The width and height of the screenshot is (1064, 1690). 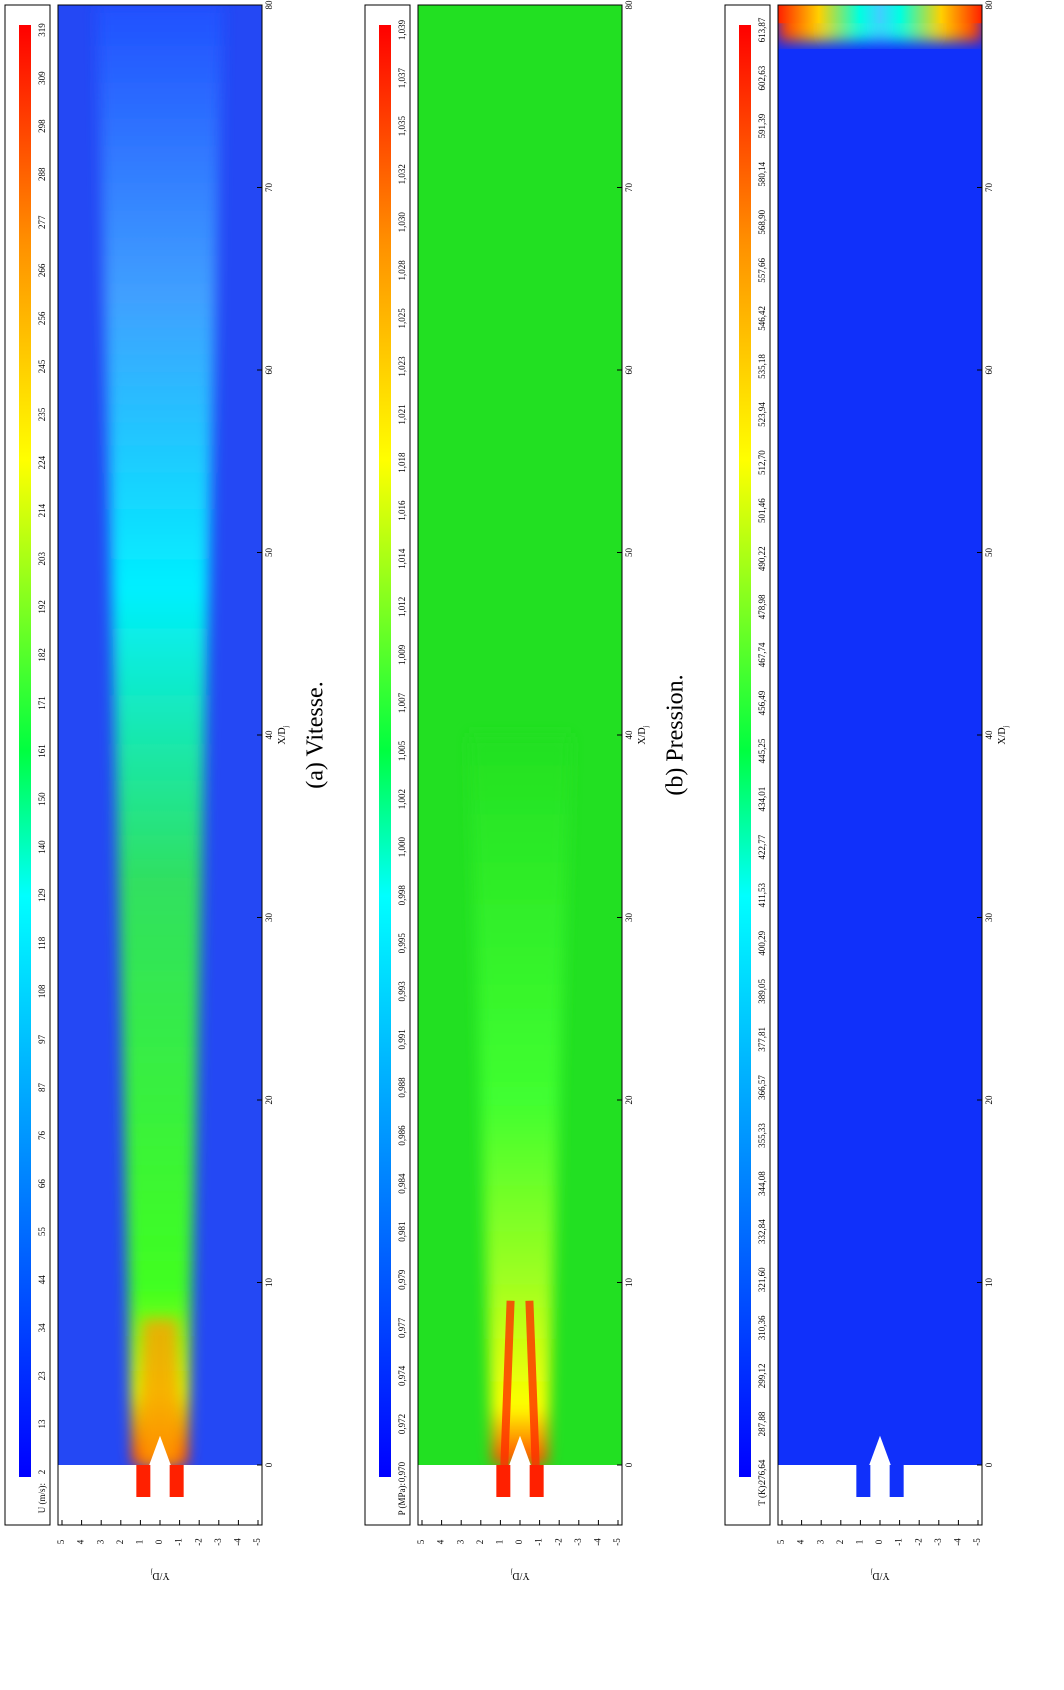 I want to click on colorbar-tick-label: 2, so click(x=42, y=1472).